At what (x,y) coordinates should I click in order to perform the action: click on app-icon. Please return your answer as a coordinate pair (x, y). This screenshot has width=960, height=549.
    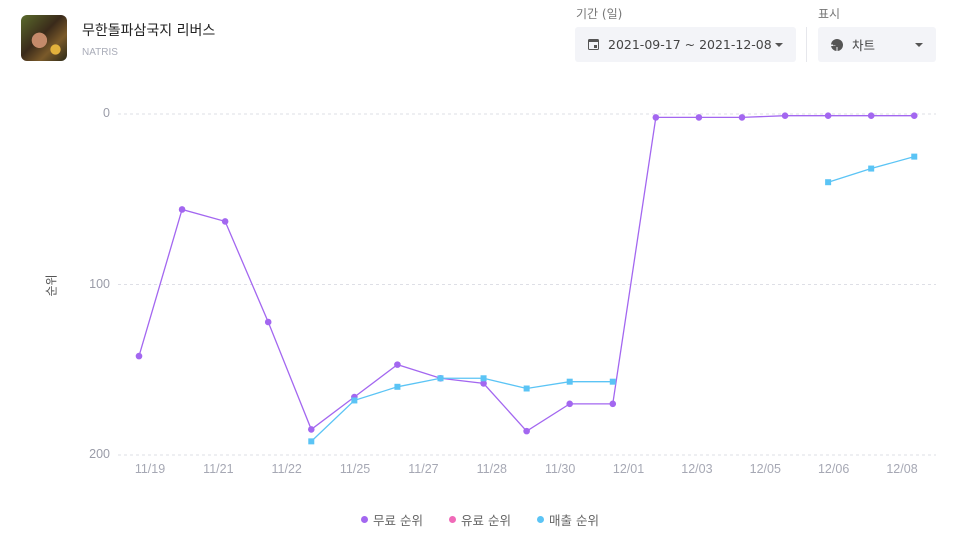
    Looking at the image, I should click on (44, 38).